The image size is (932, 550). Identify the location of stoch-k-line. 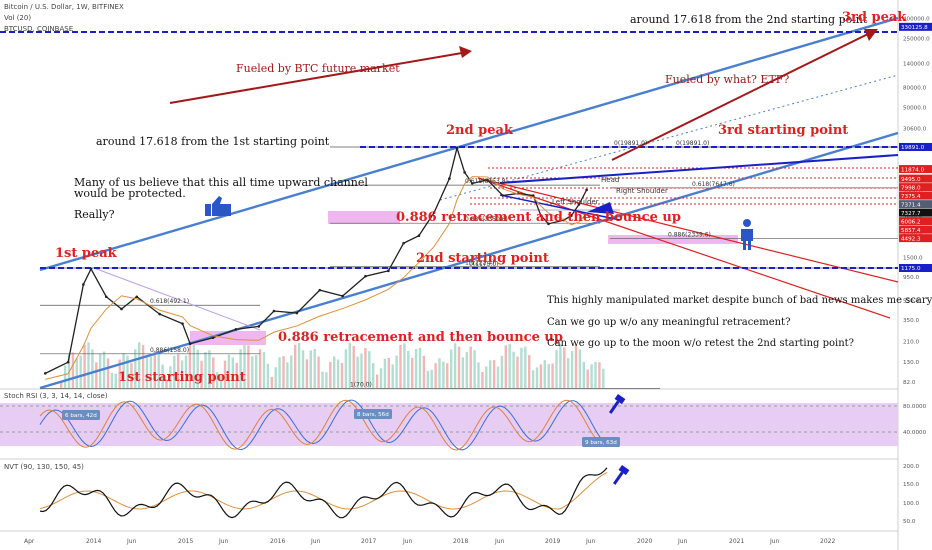
(323, 425).